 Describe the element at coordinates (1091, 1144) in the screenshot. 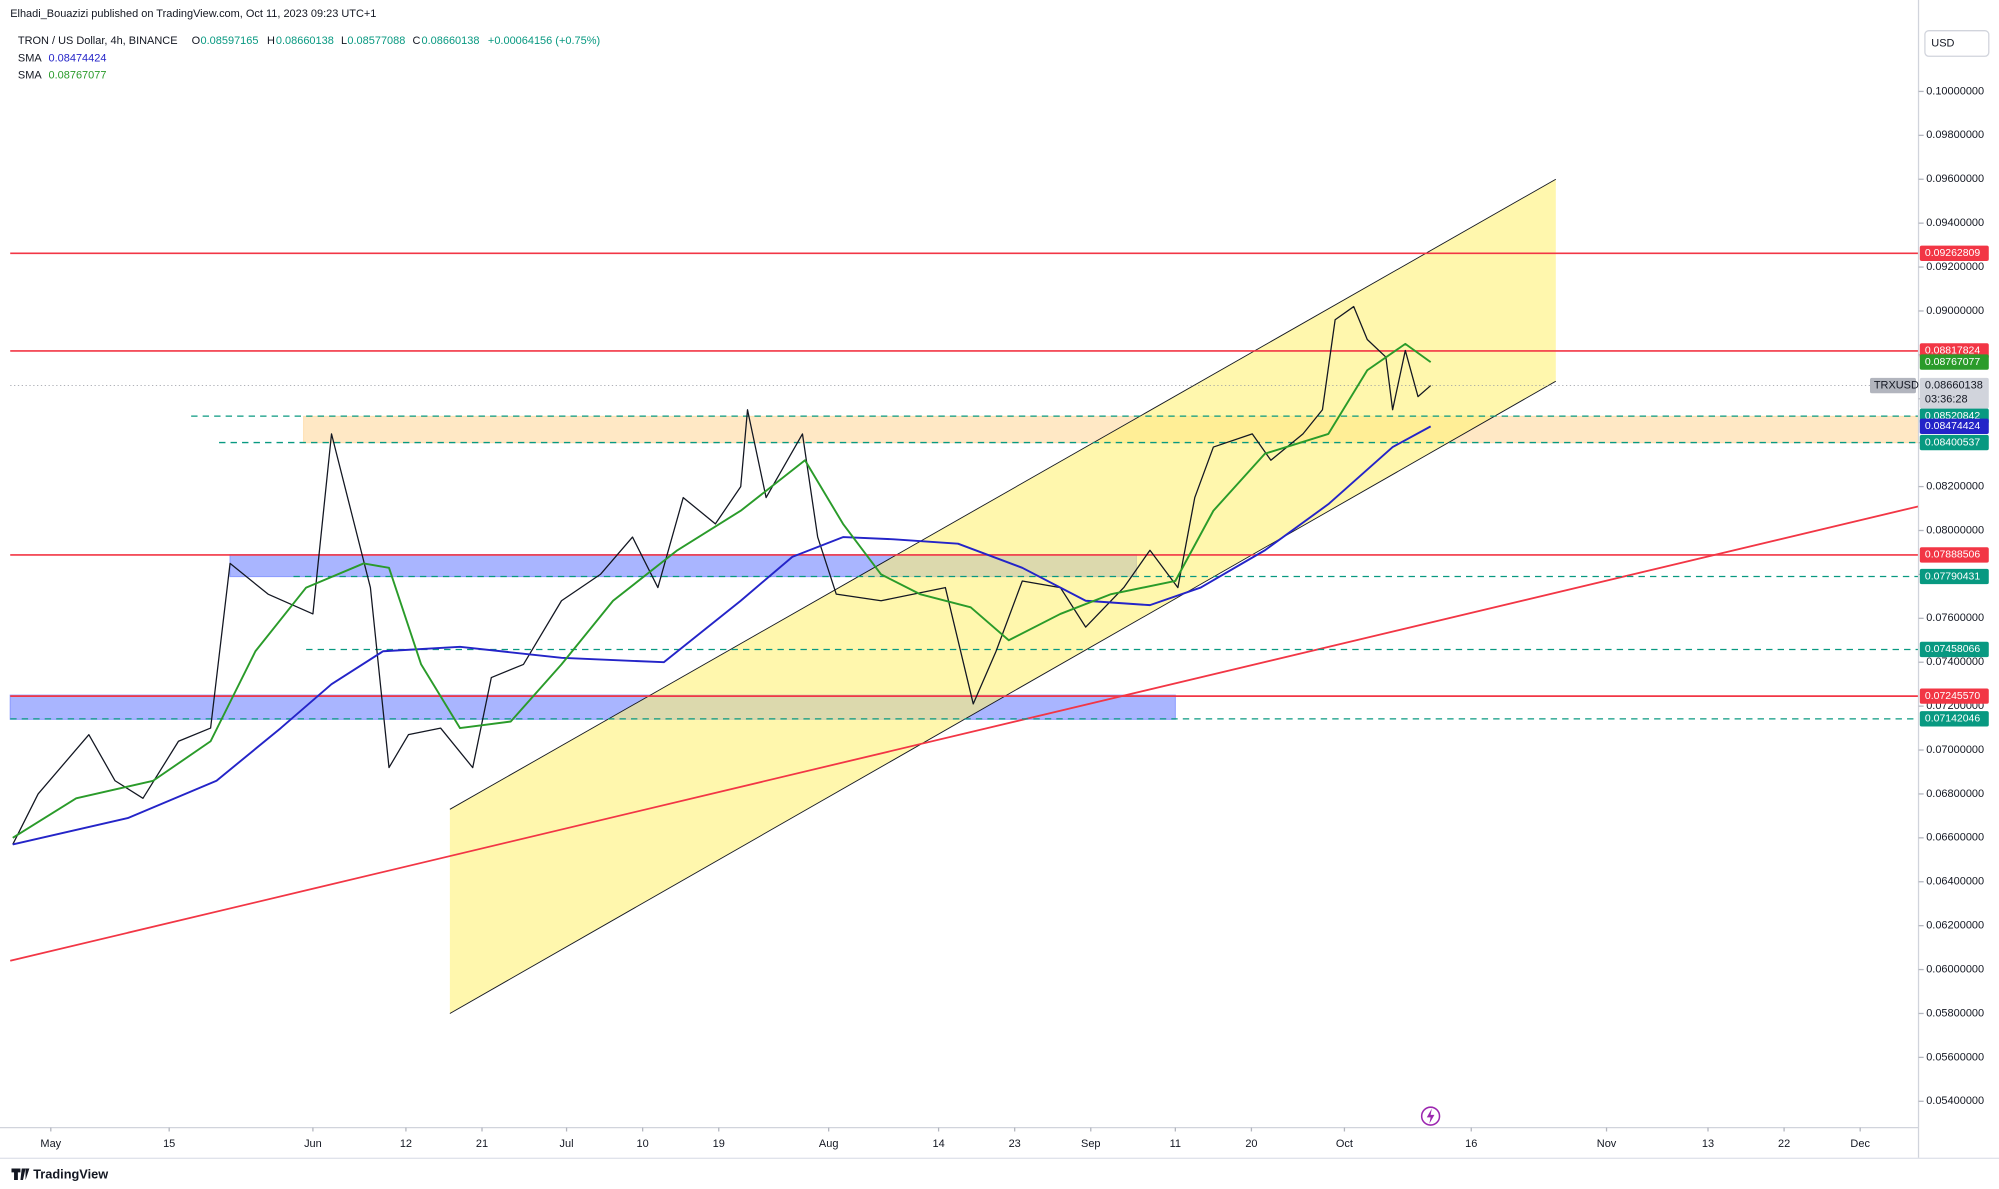

I see `x-tick-label: Sep` at that location.